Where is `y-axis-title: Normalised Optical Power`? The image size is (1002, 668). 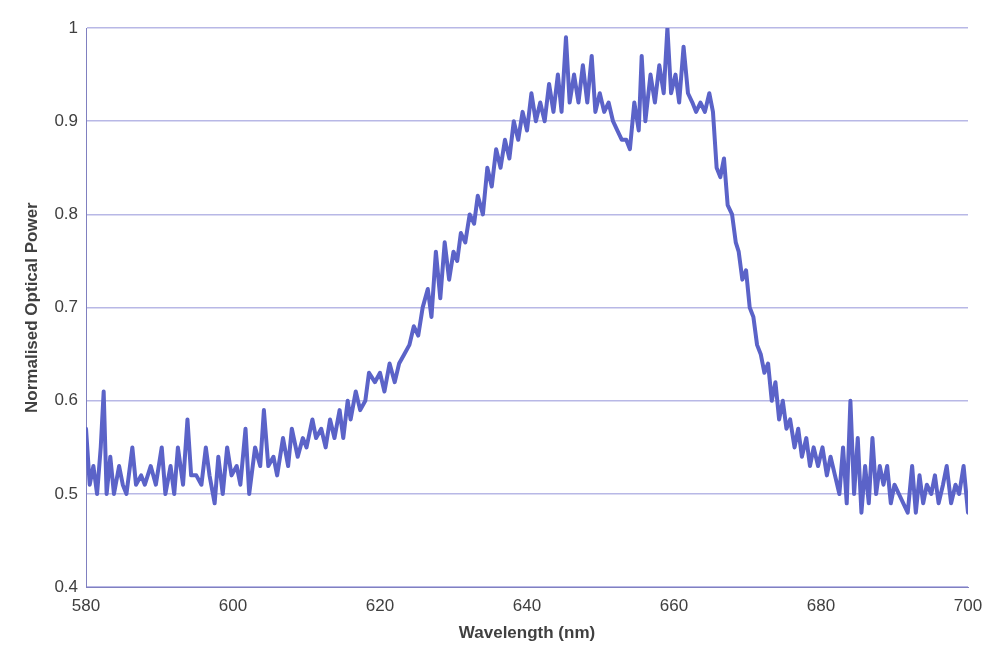 y-axis-title: Normalised Optical Power is located at coordinates (31, 307).